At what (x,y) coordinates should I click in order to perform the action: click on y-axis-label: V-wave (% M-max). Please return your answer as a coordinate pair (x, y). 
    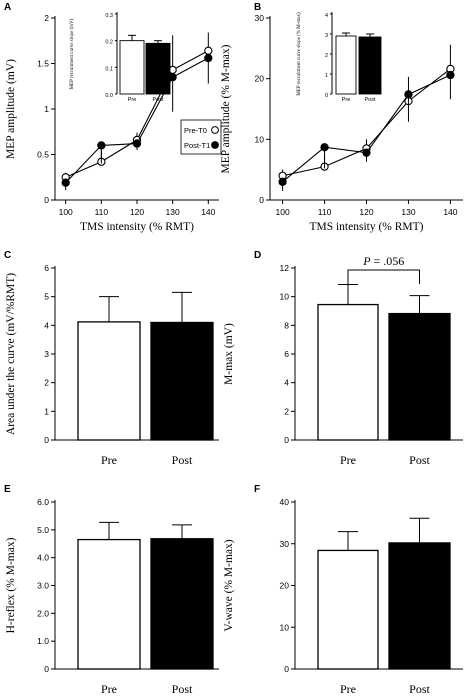
    Looking at the image, I should click on (229, 585).